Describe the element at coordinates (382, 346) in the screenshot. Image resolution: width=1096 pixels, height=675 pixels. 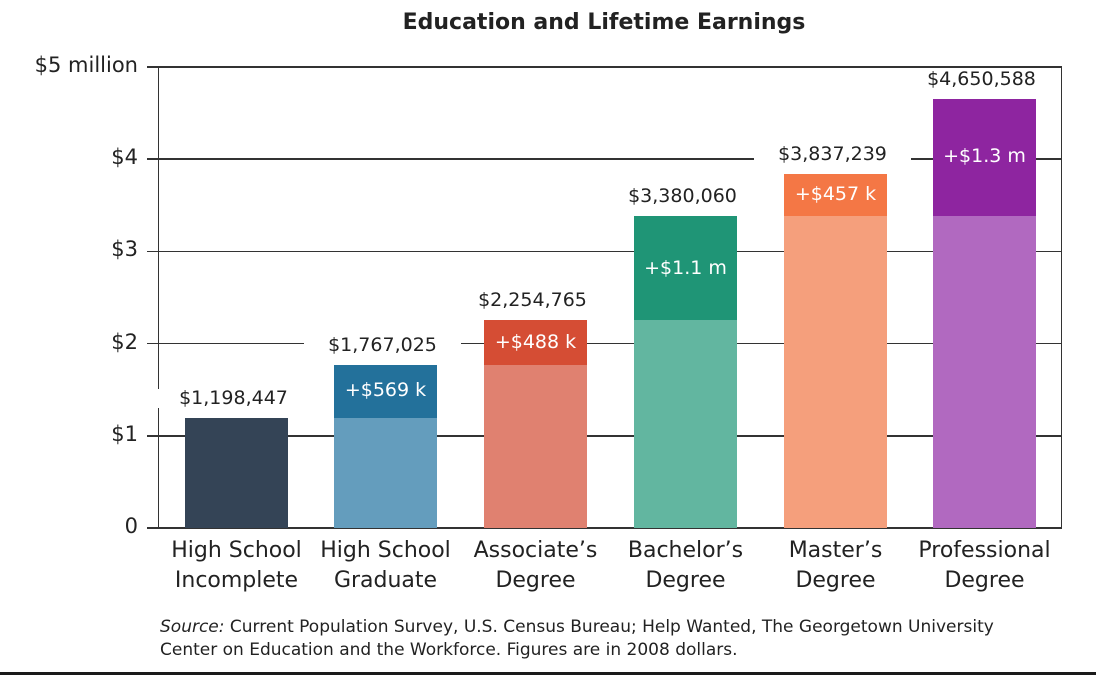
I see `total-label: $1,767,025` at that location.